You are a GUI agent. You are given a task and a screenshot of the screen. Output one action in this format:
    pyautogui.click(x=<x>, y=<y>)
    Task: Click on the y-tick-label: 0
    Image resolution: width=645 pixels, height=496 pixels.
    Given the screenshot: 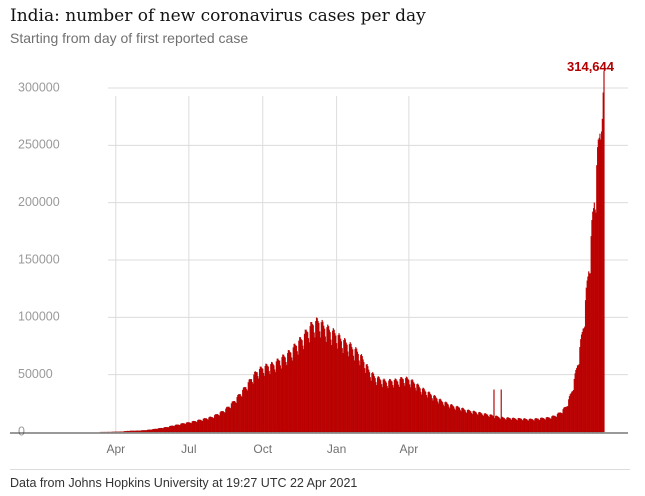 What is the action you would take?
    pyautogui.click(x=21, y=431)
    